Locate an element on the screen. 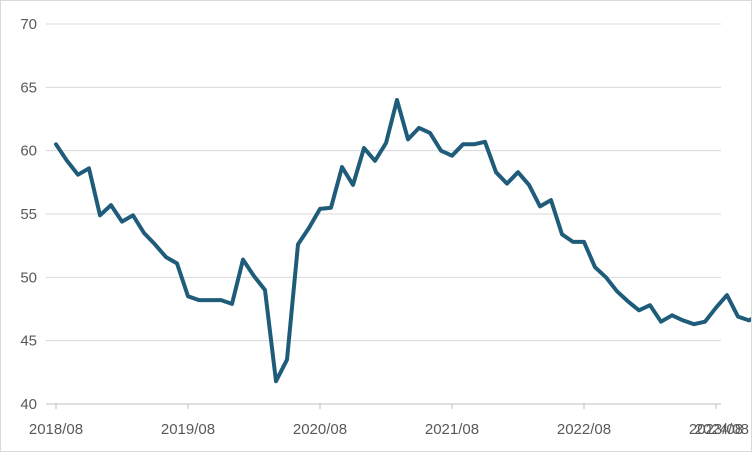 The image size is (752, 452). x-tick-label: 2022/08 is located at coordinates (584, 429).